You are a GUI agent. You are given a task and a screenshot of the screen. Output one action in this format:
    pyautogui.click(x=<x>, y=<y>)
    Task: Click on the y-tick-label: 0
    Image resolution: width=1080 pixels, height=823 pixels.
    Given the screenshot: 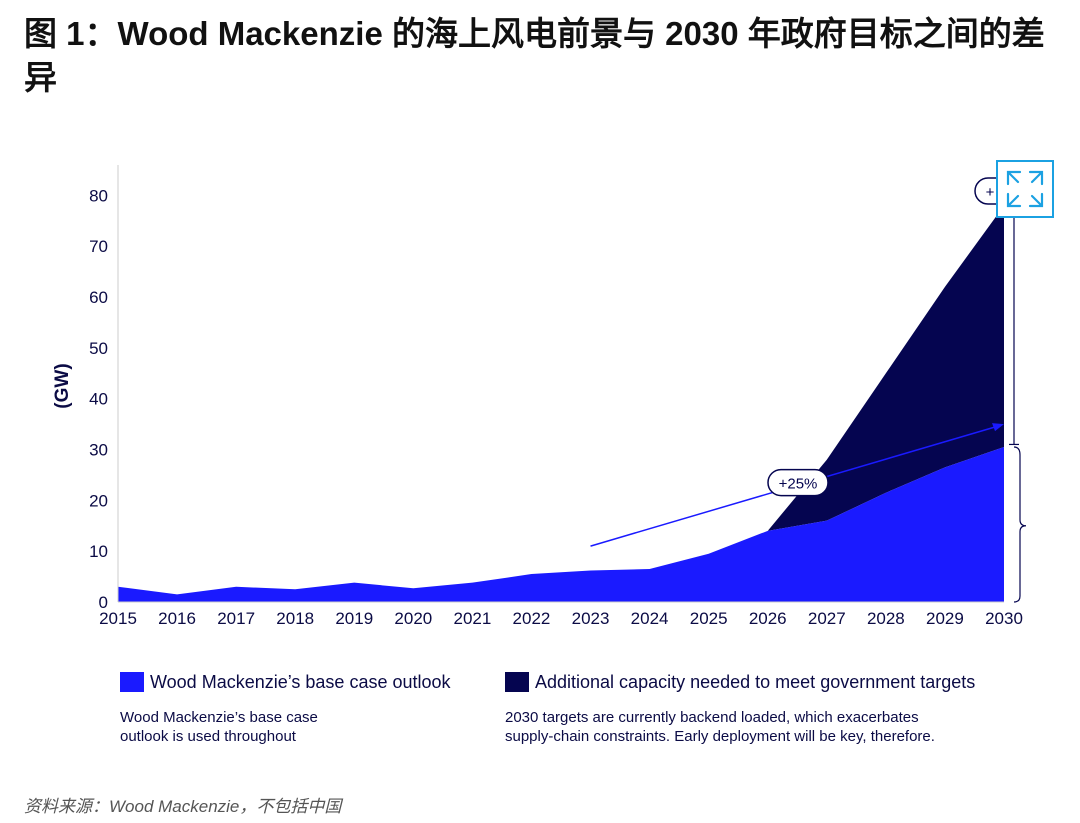 What is the action you would take?
    pyautogui.click(x=103, y=602)
    